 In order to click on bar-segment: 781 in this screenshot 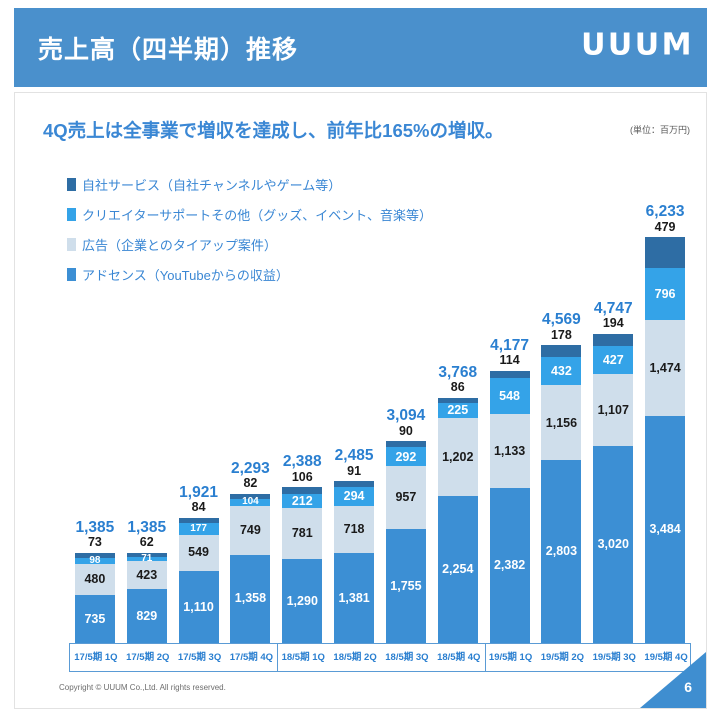, I will do `click(302, 533)`.